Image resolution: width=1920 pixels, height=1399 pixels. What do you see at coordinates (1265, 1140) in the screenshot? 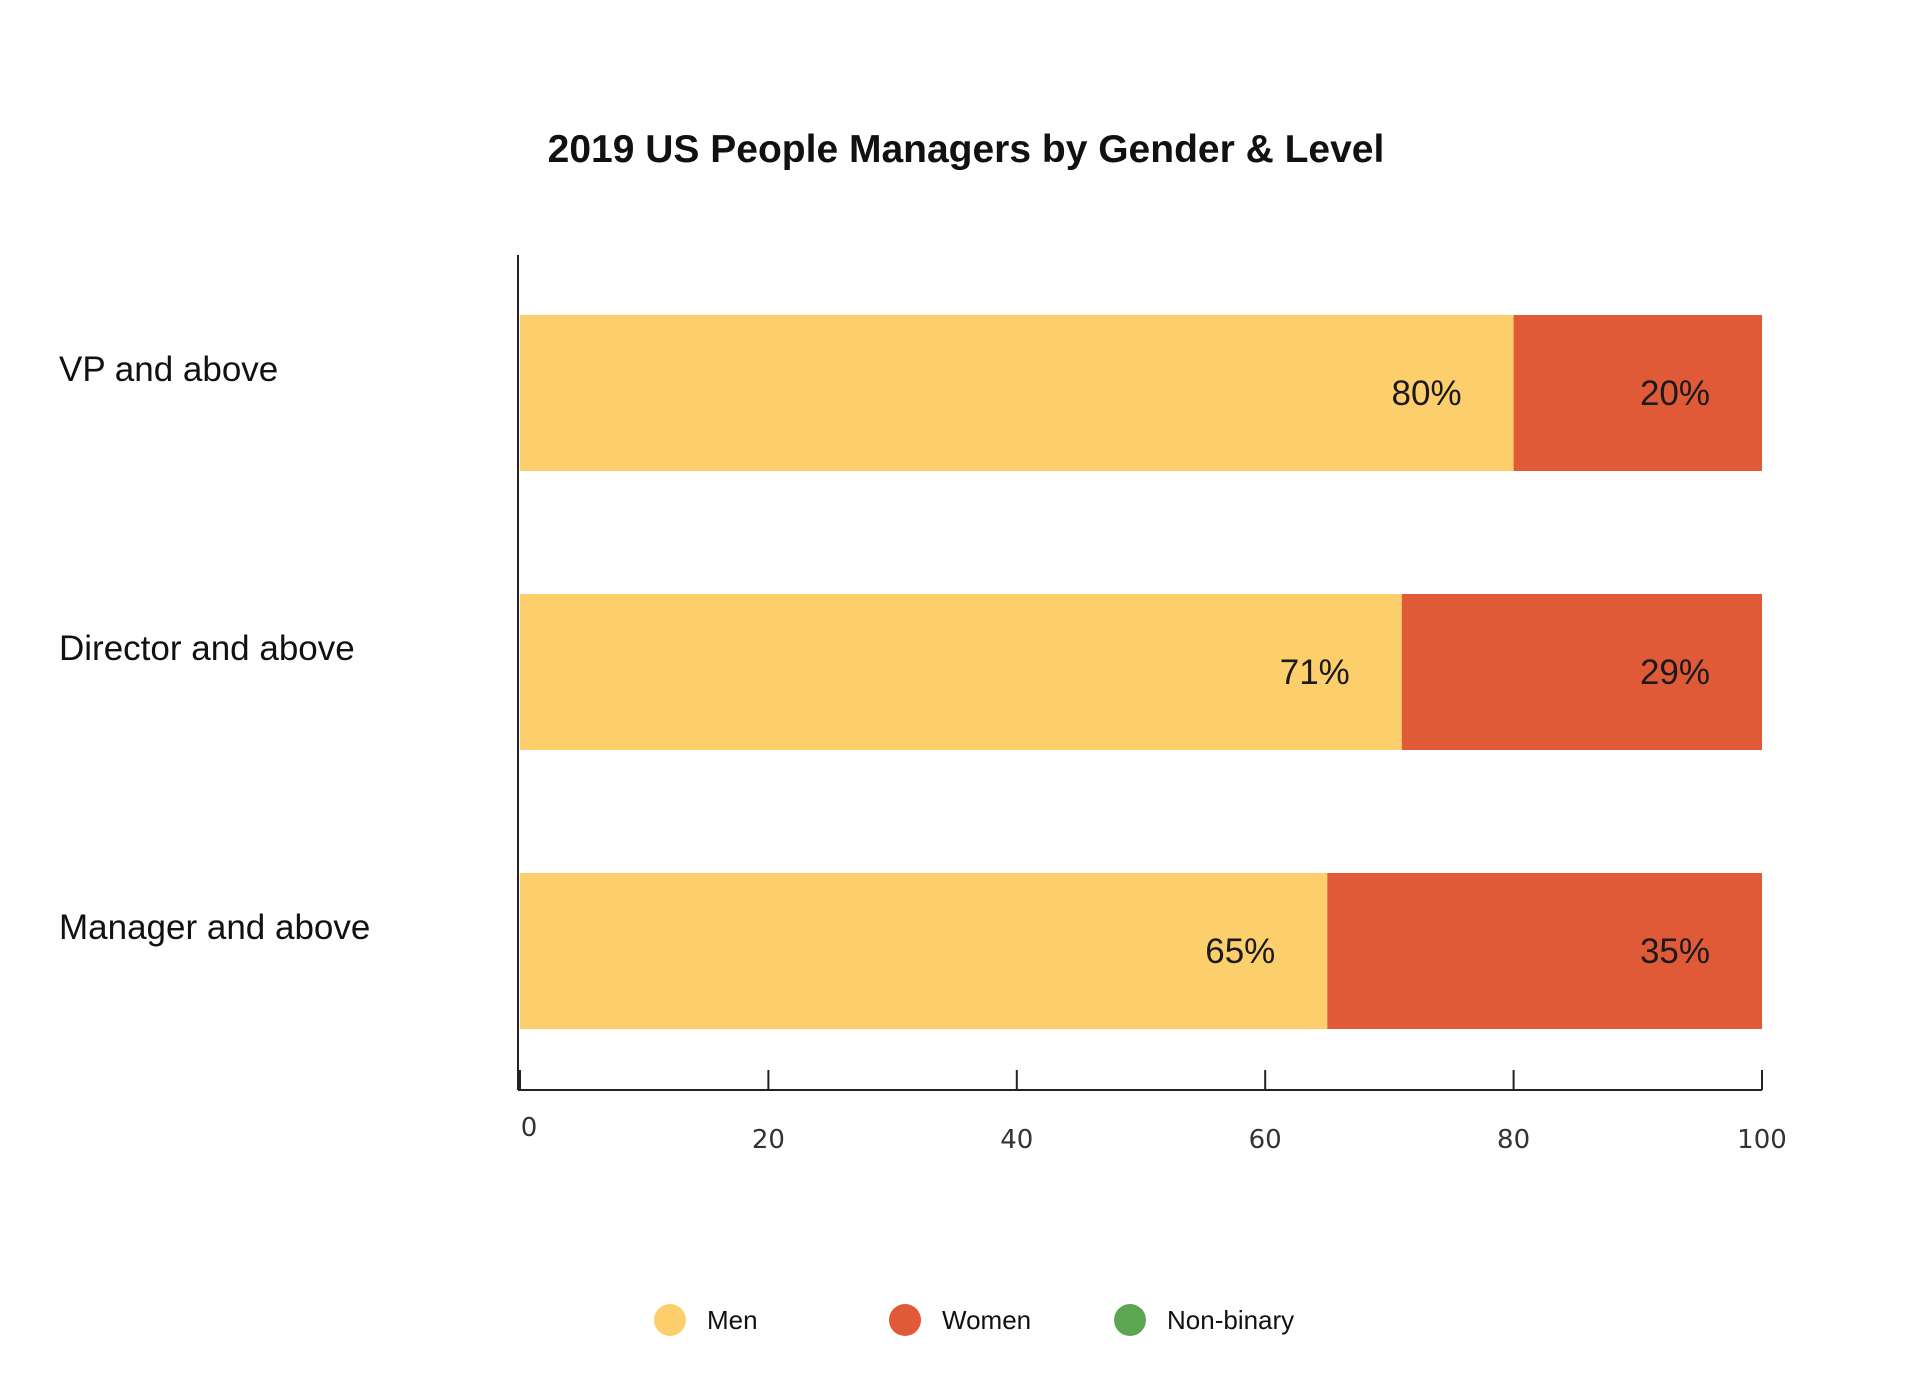
I see `x-tick-label-60: 60` at bounding box center [1265, 1140].